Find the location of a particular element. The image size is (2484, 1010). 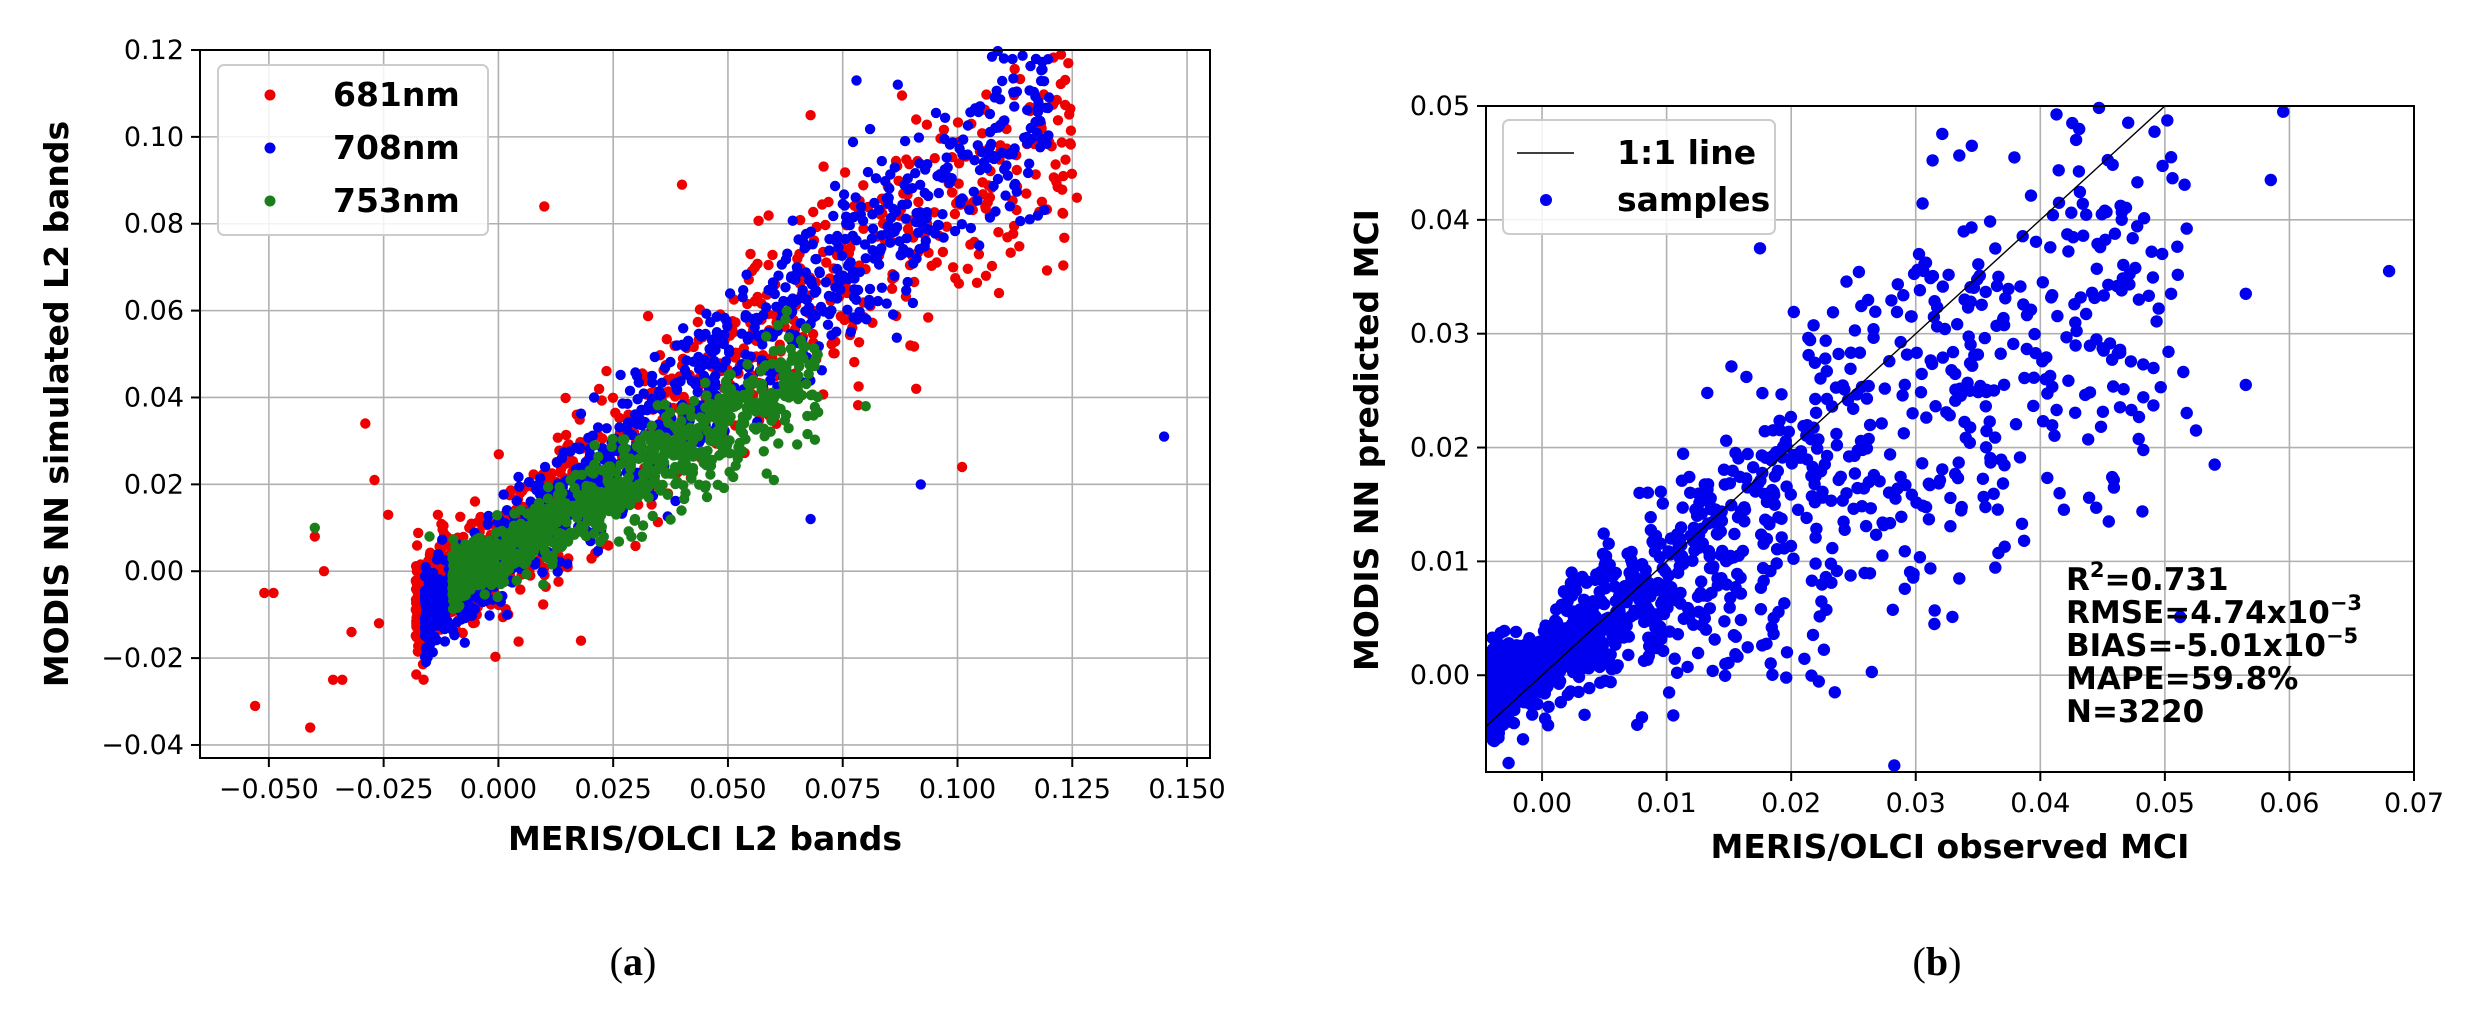

b-y-axis: 0.000.010.020.030.040.05 is located at coordinates (1448, 391).